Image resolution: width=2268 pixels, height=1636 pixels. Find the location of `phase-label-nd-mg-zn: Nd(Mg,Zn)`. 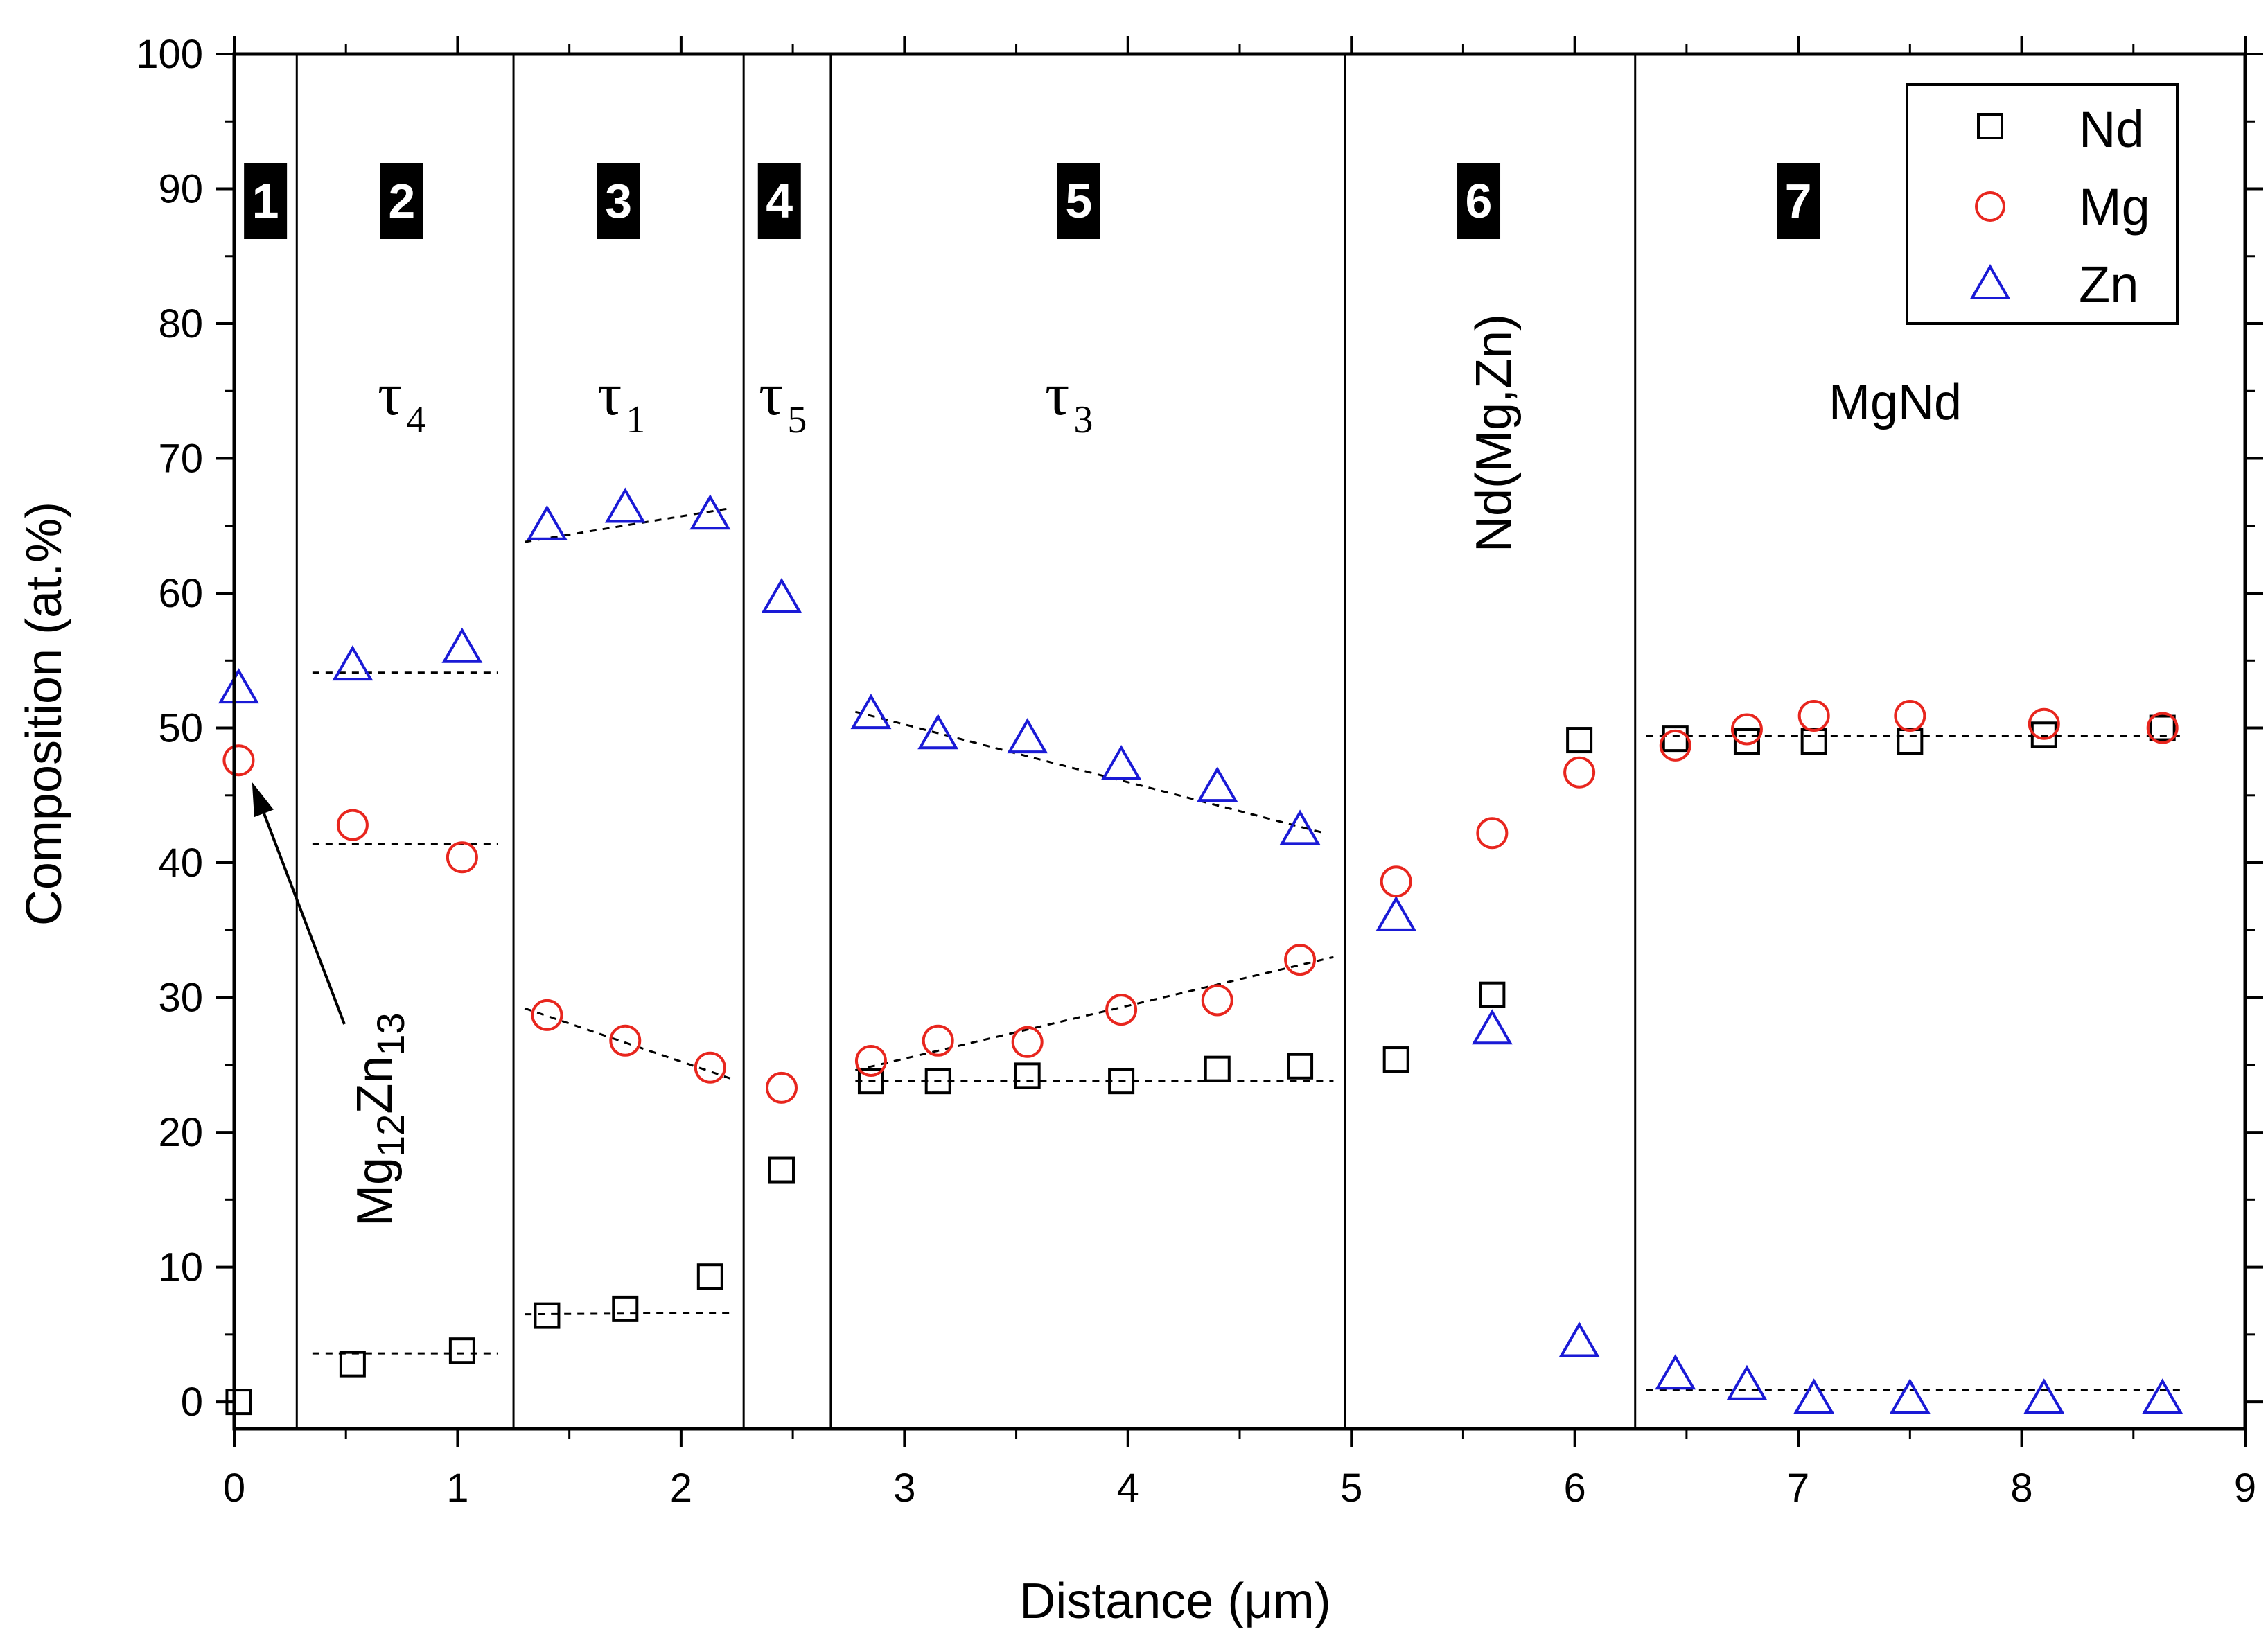

phase-label-nd-mg-zn: Nd(Mg,Zn) is located at coordinates (1494, 433).